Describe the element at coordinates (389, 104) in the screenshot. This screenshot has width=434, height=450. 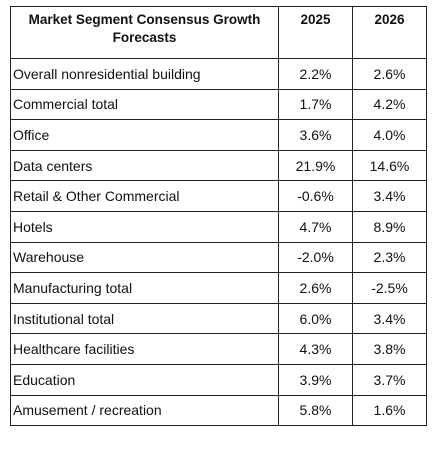
I see `value-2026-cell: 4.2%` at that location.